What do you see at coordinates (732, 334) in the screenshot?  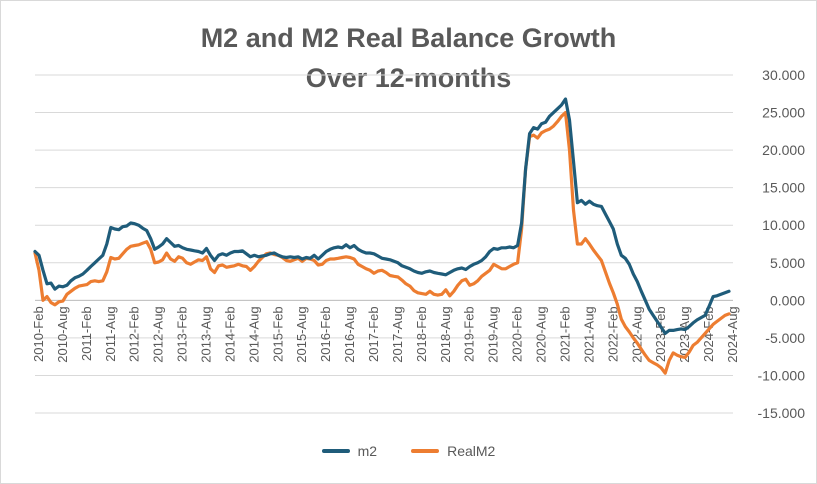 I see `x-tick-label: 2024-Aug` at bounding box center [732, 334].